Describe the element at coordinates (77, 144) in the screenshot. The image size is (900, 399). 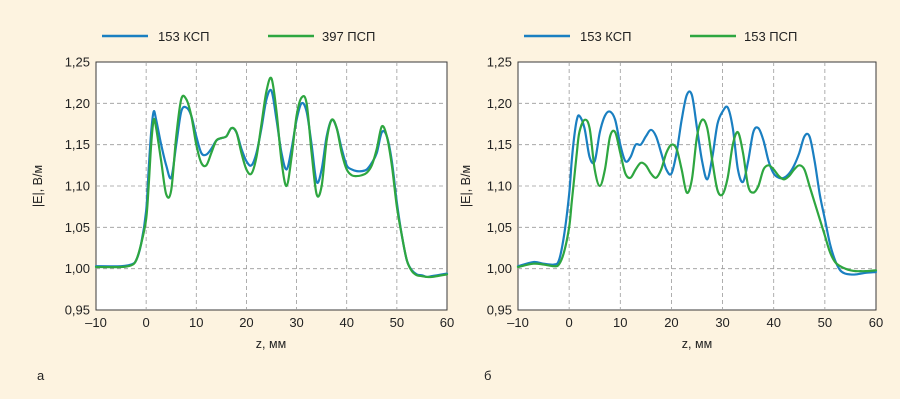
I see `y-tick-label-a-4: 1,15` at that location.